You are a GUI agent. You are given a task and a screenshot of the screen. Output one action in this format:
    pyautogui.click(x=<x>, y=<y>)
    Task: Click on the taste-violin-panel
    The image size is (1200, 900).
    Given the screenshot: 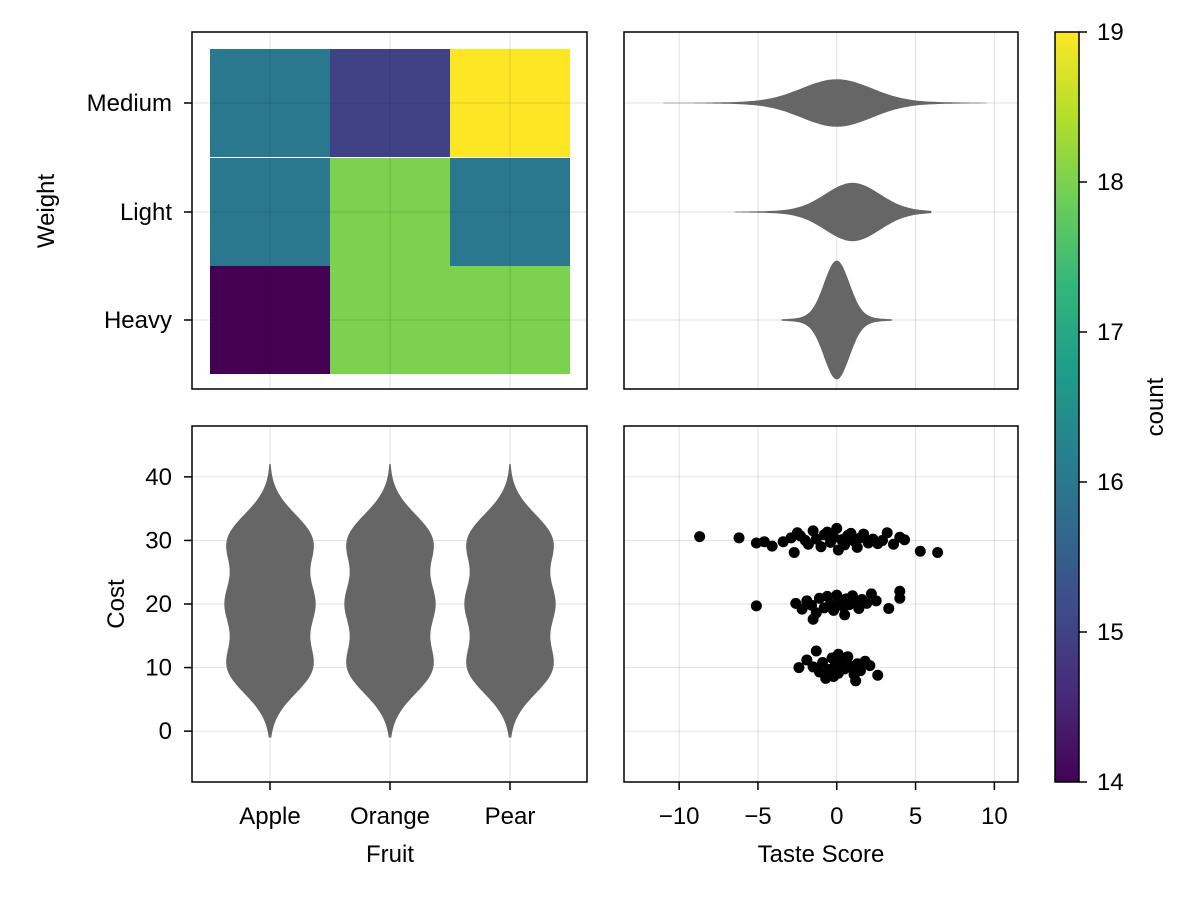 What is the action you would take?
    pyautogui.click(x=821, y=210)
    